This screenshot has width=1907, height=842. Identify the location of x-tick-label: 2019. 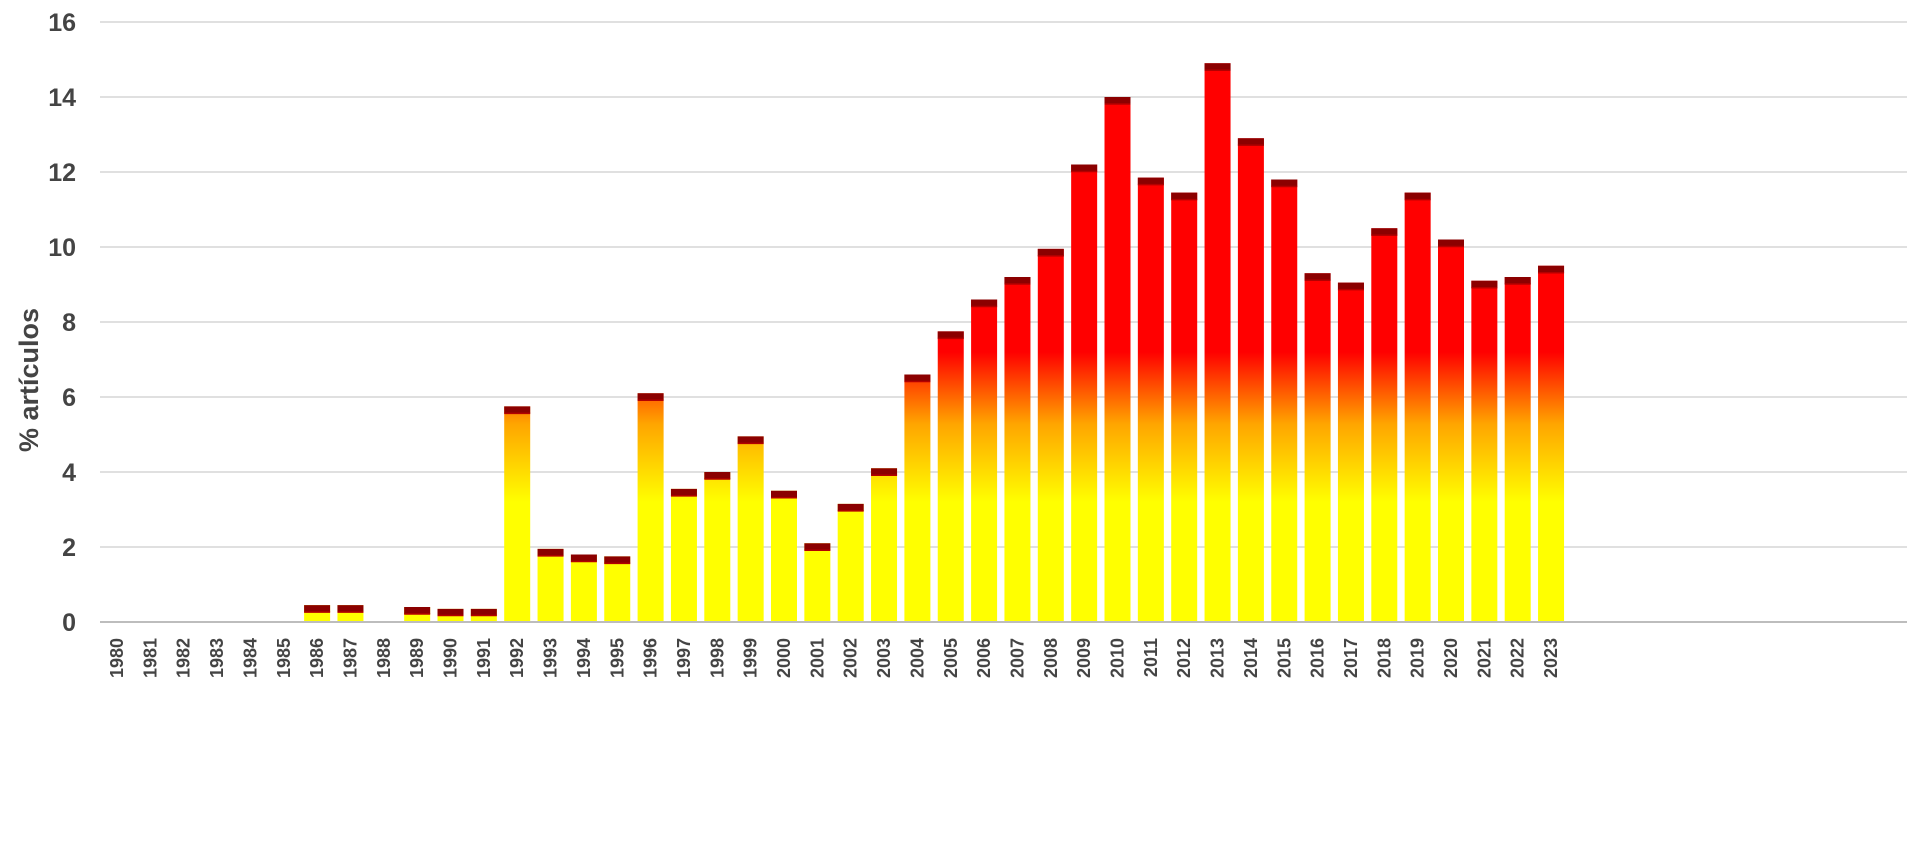
(1418, 658).